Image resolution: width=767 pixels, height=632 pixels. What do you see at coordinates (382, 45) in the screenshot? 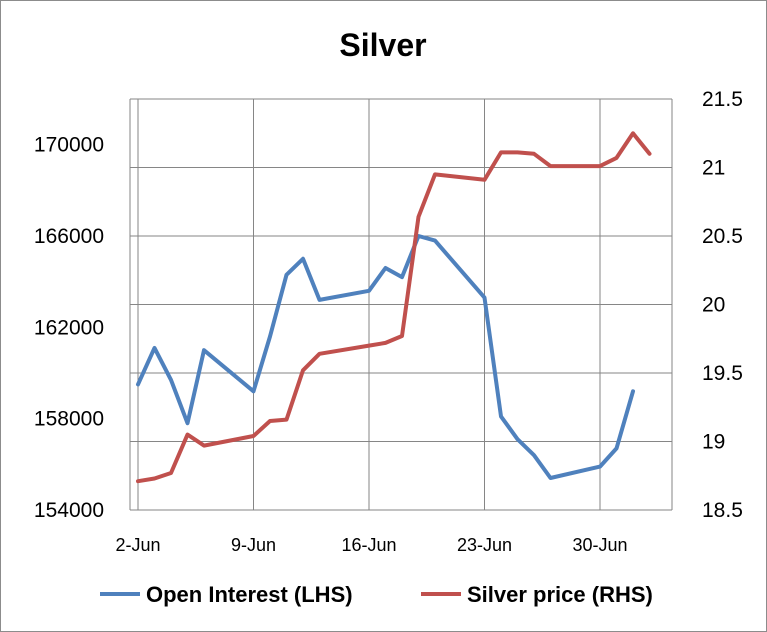
I see `chart-title: Silver` at bounding box center [382, 45].